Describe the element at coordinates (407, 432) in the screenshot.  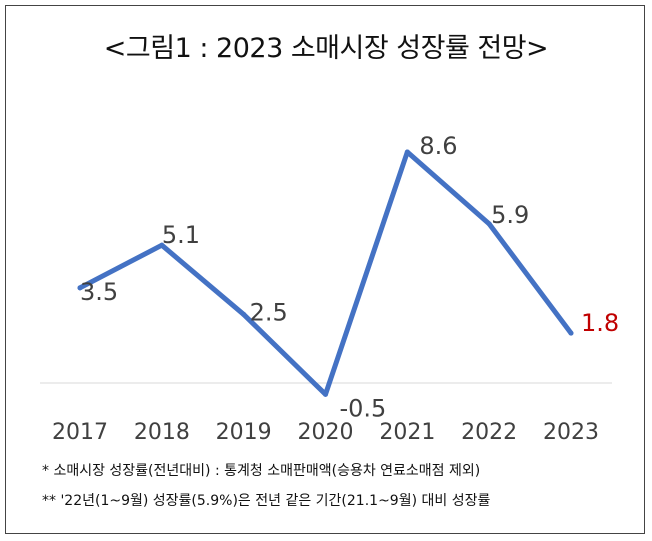
I see `x-tick-label-2021: 2021` at that location.